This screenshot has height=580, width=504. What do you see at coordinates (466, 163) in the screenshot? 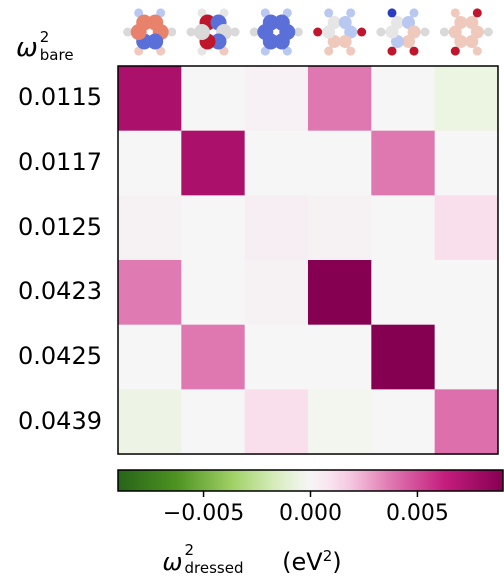
I see `heatmap-cell-r1-c5` at bounding box center [466, 163].